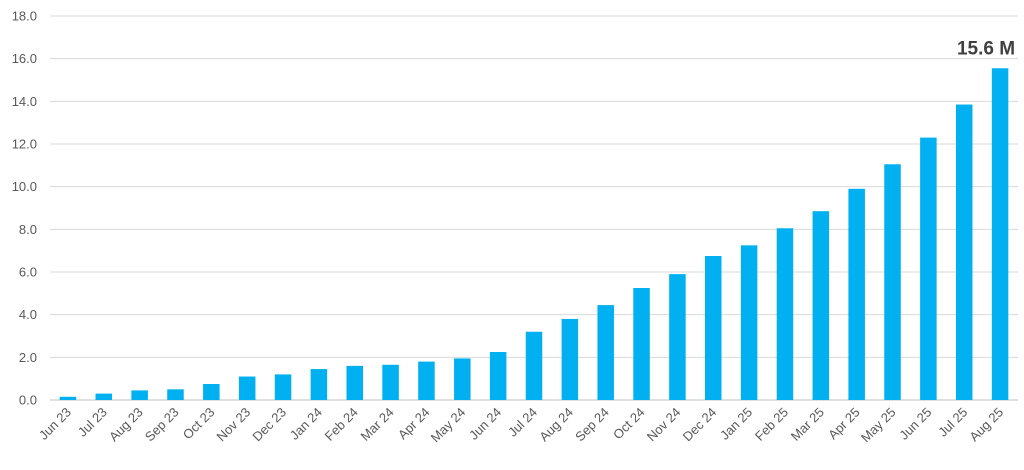 The height and width of the screenshot is (470, 1024). What do you see at coordinates (28, 400) in the screenshot?
I see `y-tick-label: 0.0` at bounding box center [28, 400].